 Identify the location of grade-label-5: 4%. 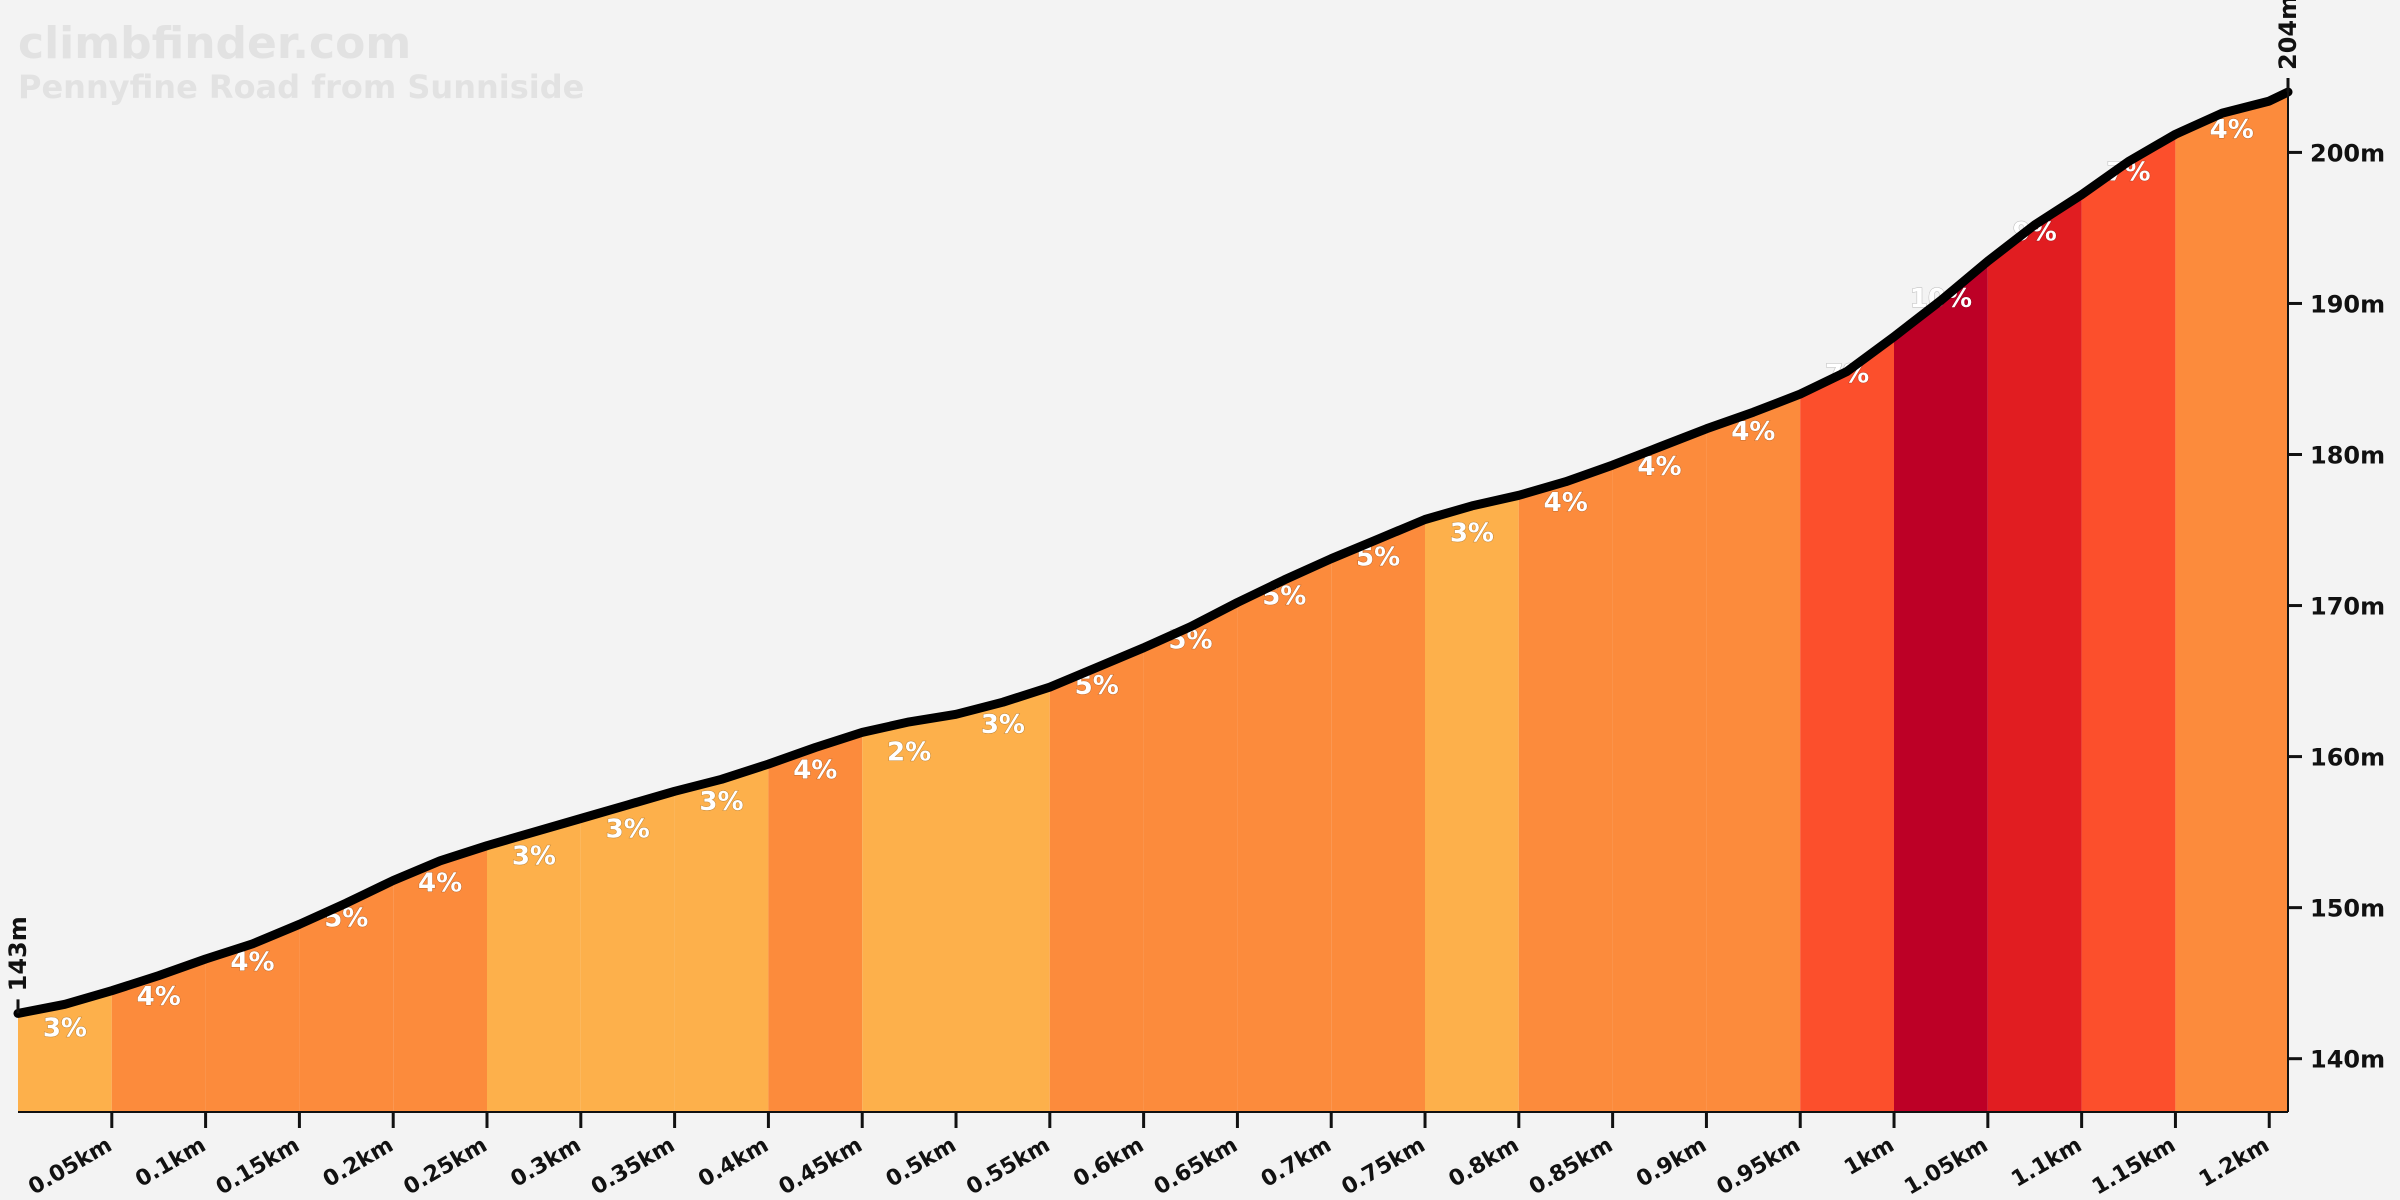
(440, 884).